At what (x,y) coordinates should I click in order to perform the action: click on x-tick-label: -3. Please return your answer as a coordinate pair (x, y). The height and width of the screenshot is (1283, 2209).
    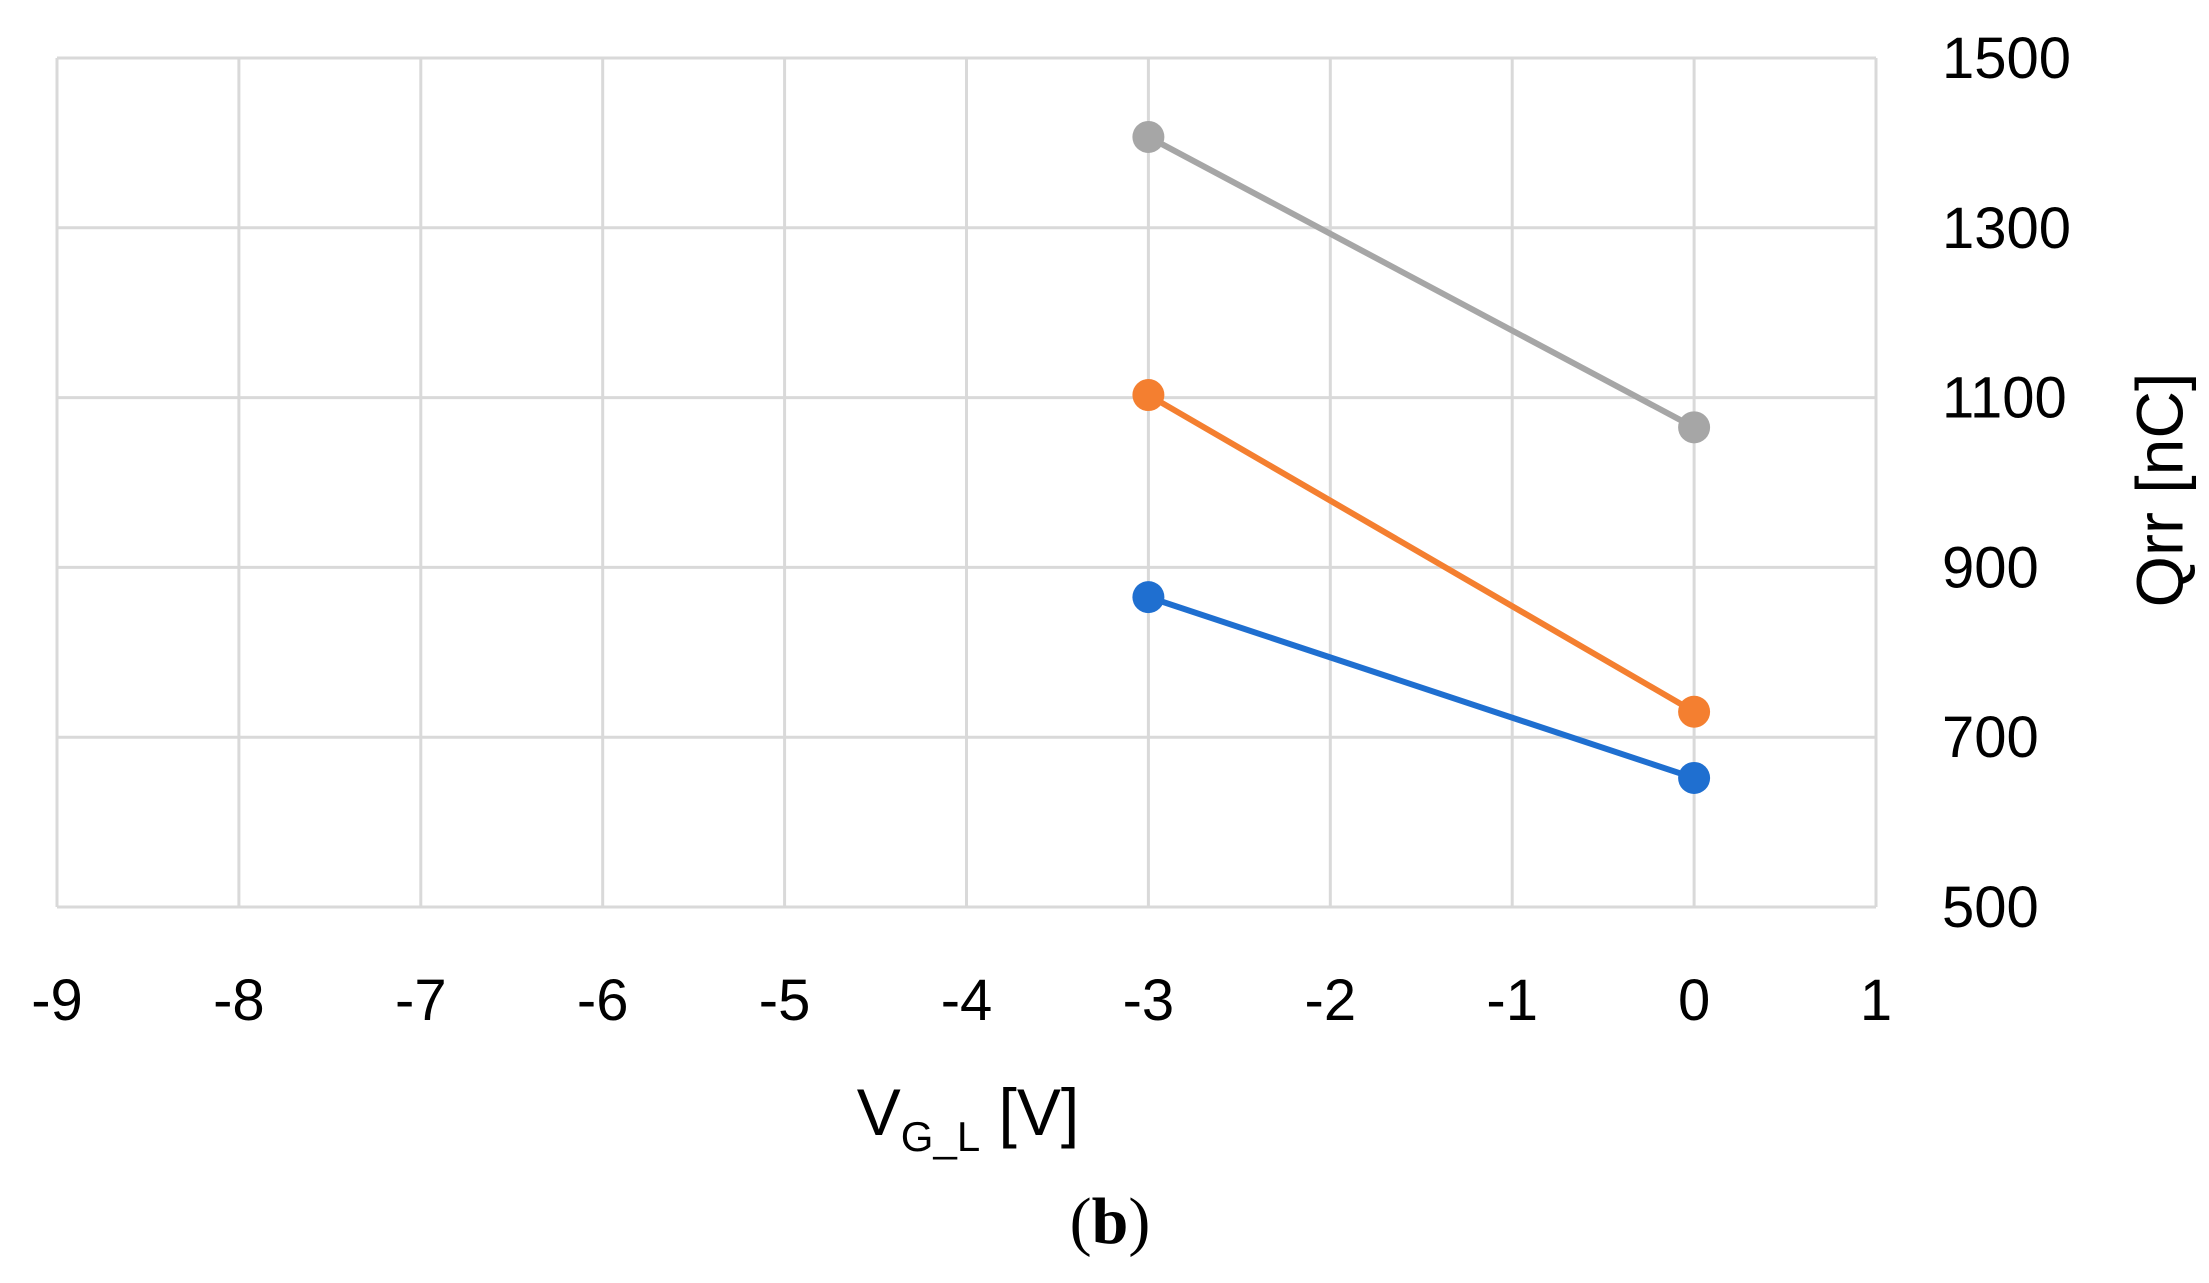
    Looking at the image, I should click on (1149, 1000).